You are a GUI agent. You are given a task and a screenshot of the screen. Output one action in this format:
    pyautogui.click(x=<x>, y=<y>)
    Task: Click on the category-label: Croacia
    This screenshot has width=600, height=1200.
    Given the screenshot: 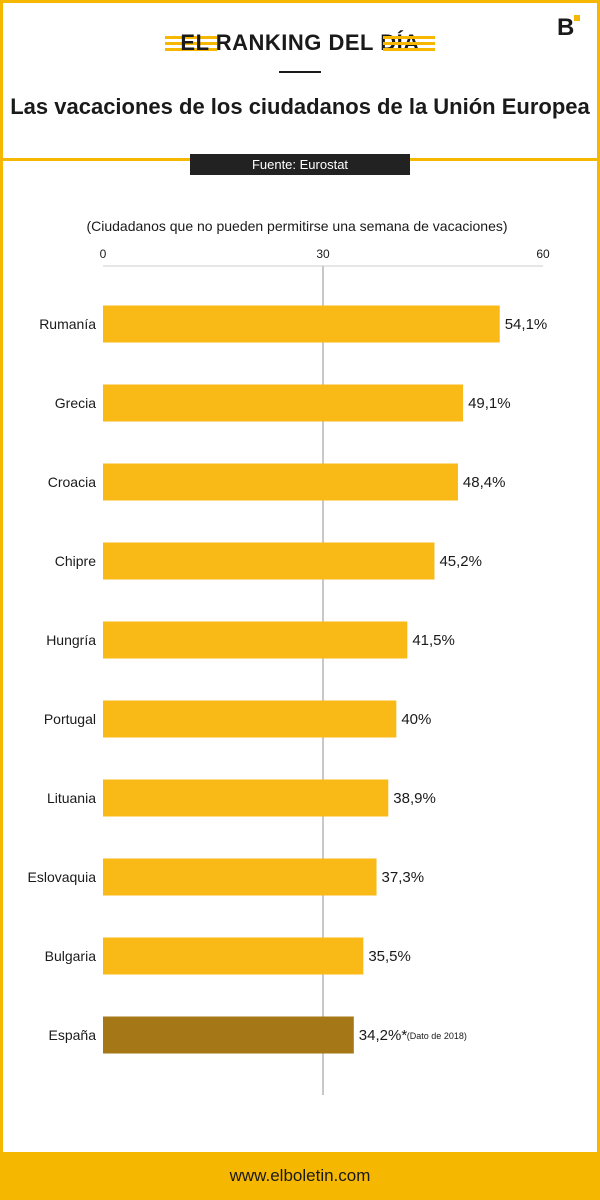 What is the action you would take?
    pyautogui.click(x=72, y=482)
    